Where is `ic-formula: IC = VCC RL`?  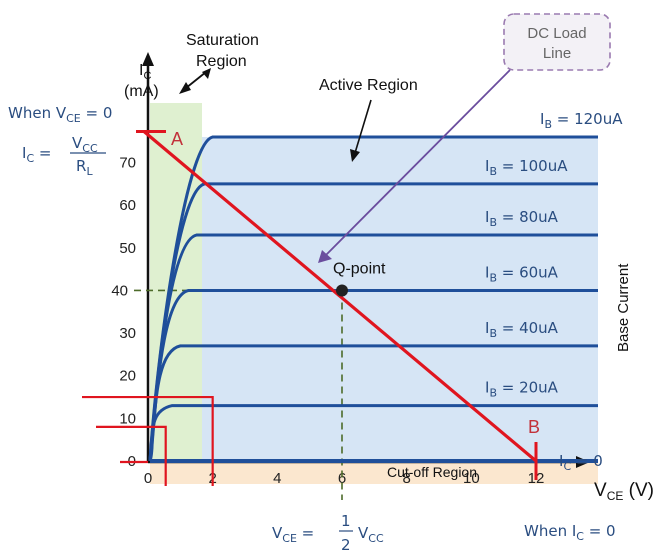 ic-formula: IC = VCC RL is located at coordinates (64, 156).